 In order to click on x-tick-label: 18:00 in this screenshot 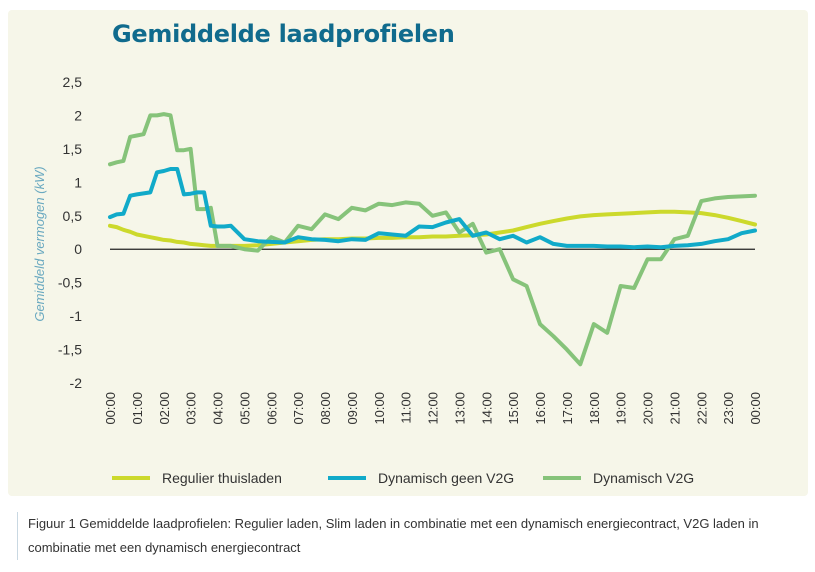, I will do `click(594, 408)`.